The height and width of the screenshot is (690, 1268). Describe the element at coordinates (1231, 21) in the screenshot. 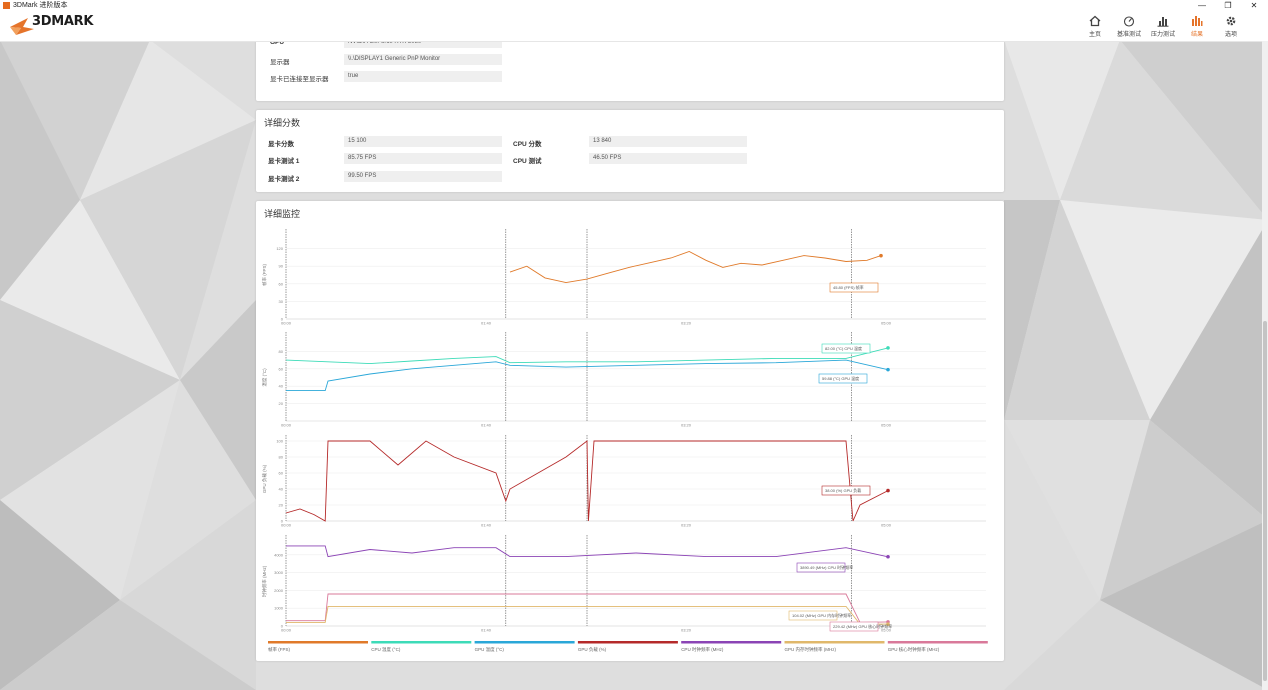

I see `gear-icon` at that location.